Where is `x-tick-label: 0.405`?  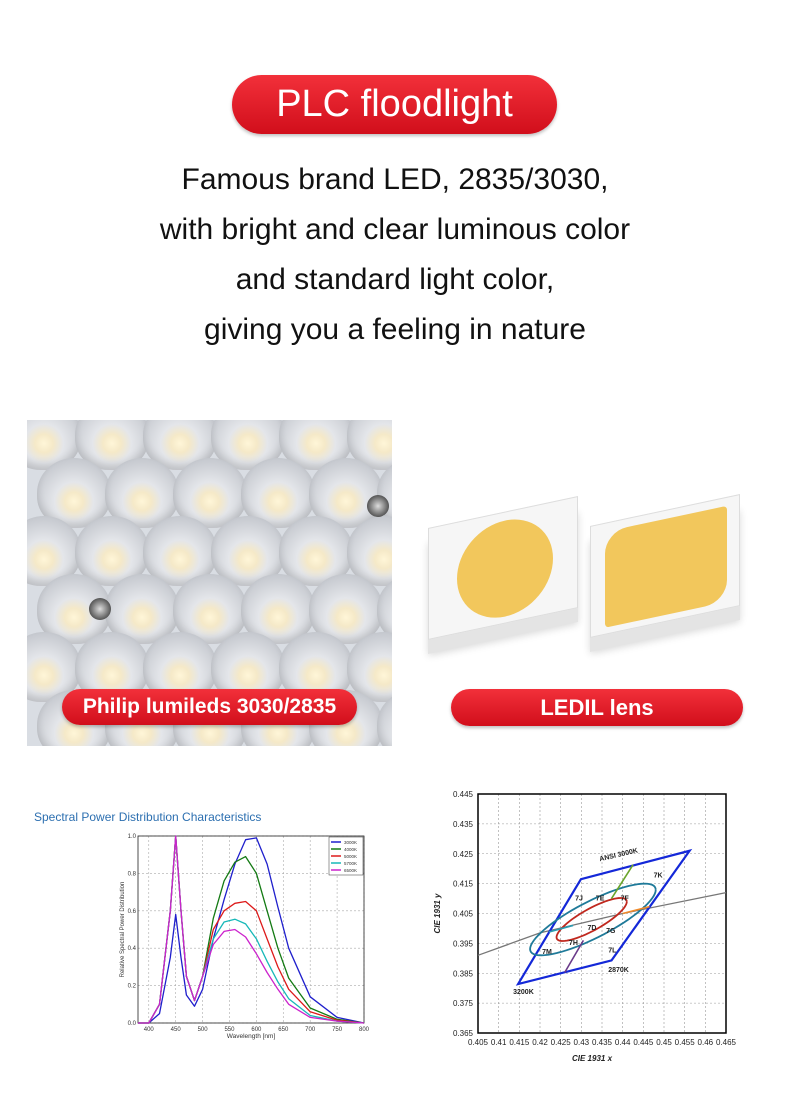 x-tick-label: 0.405 is located at coordinates (478, 1042).